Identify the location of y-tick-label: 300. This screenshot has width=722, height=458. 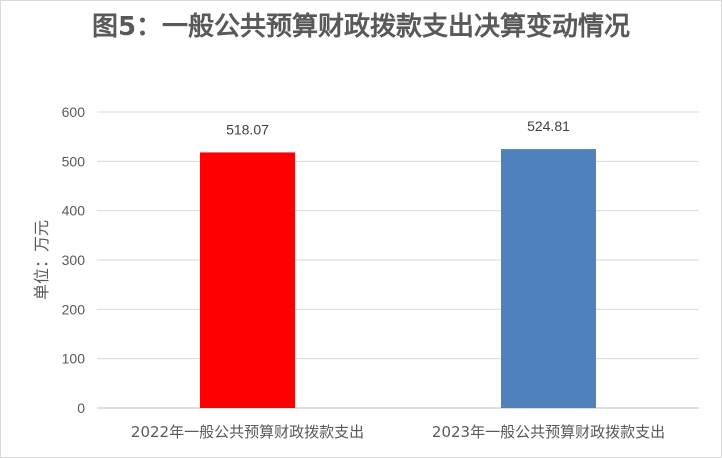
(74, 260).